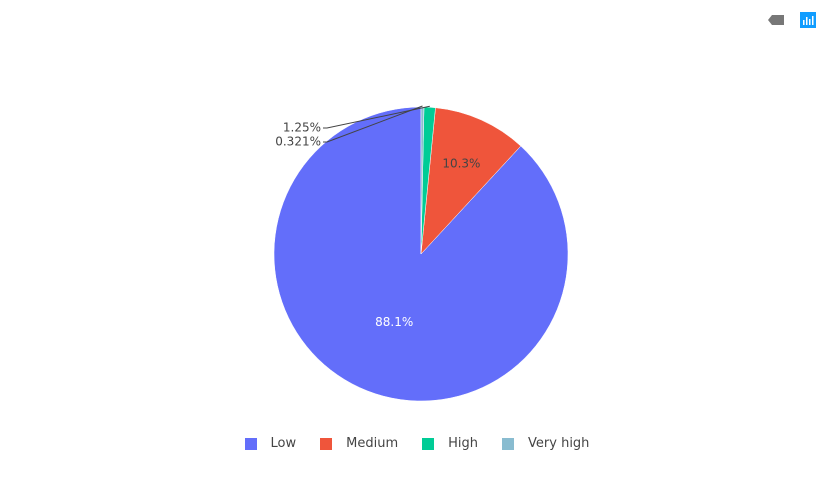 The height and width of the screenshot is (489, 838). What do you see at coordinates (376, 117) in the screenshot?
I see `pie-leader-line-high` at bounding box center [376, 117].